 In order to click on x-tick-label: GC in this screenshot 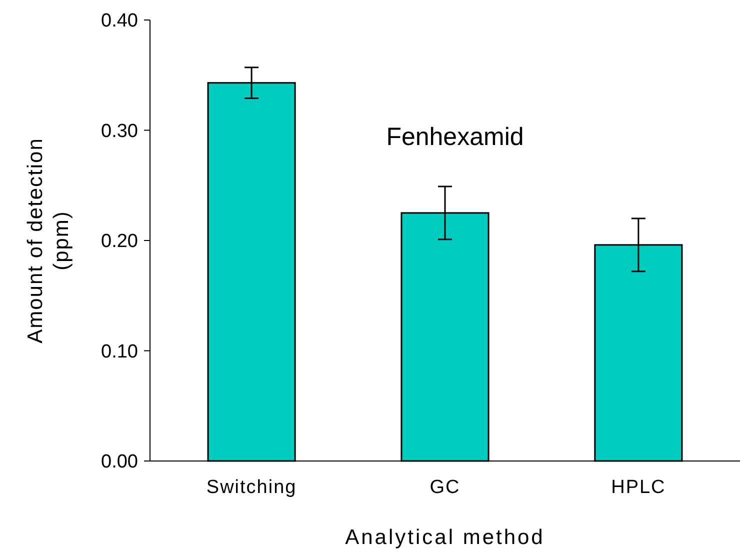, I will do `click(445, 487)`.